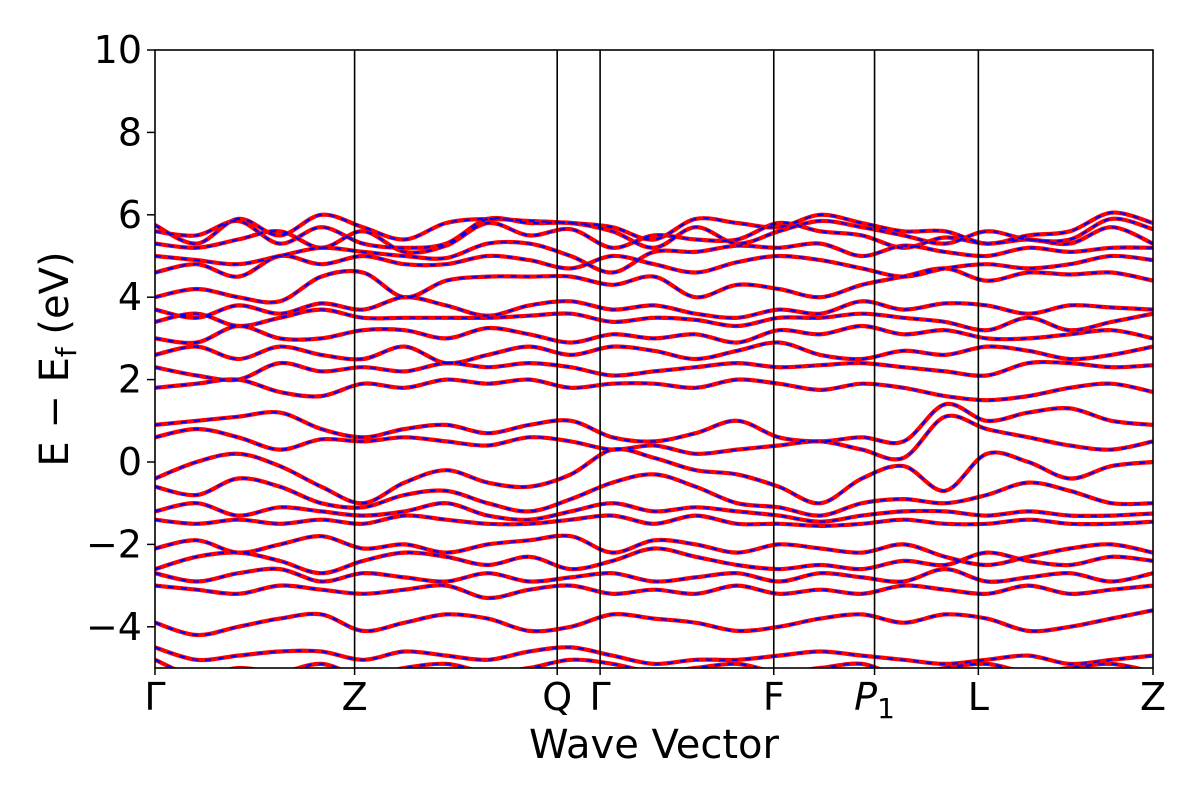  What do you see at coordinates (978, 697) in the screenshot?
I see `x-tick-label: L` at bounding box center [978, 697].